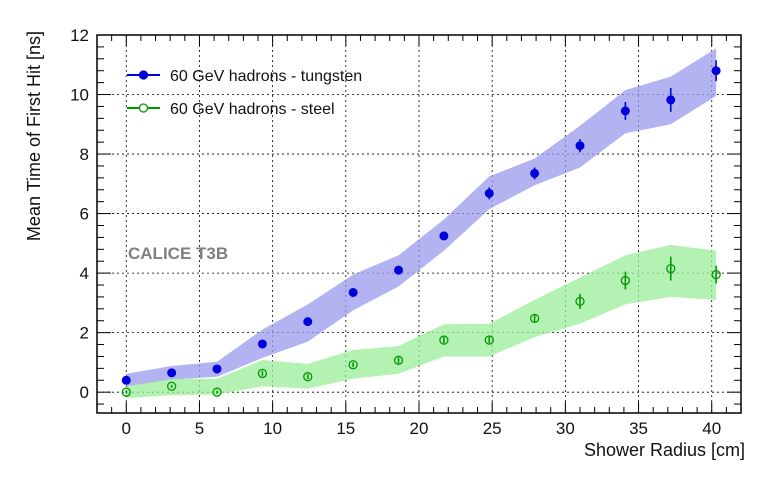 The width and height of the screenshot is (782, 477). What do you see at coordinates (34, 136) in the screenshot?
I see `y-axis-title: Mean Time of First Hit [ns]` at bounding box center [34, 136].